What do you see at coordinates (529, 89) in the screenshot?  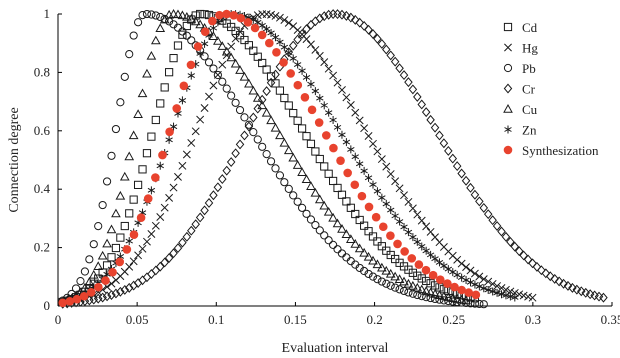 I see `legend-label: Cr` at bounding box center [529, 89].